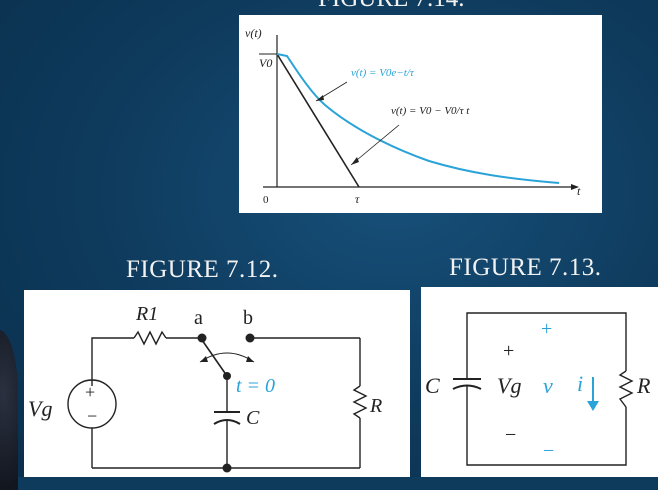 The height and width of the screenshot is (490, 658). Describe the element at coordinates (418, 118) in the screenshot. I see `exponential-decay-curve` at that location.